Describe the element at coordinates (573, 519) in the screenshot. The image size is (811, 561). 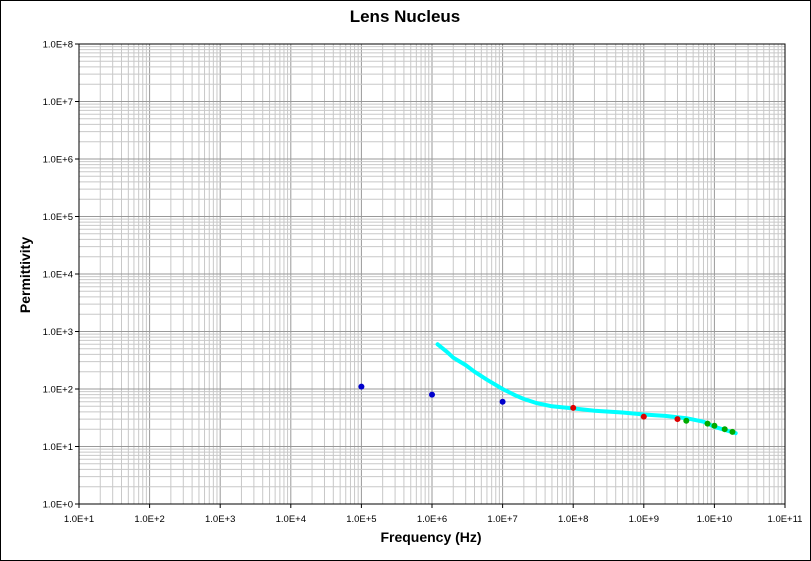
I see `x-tick-label: 1.0E+8` at that location.